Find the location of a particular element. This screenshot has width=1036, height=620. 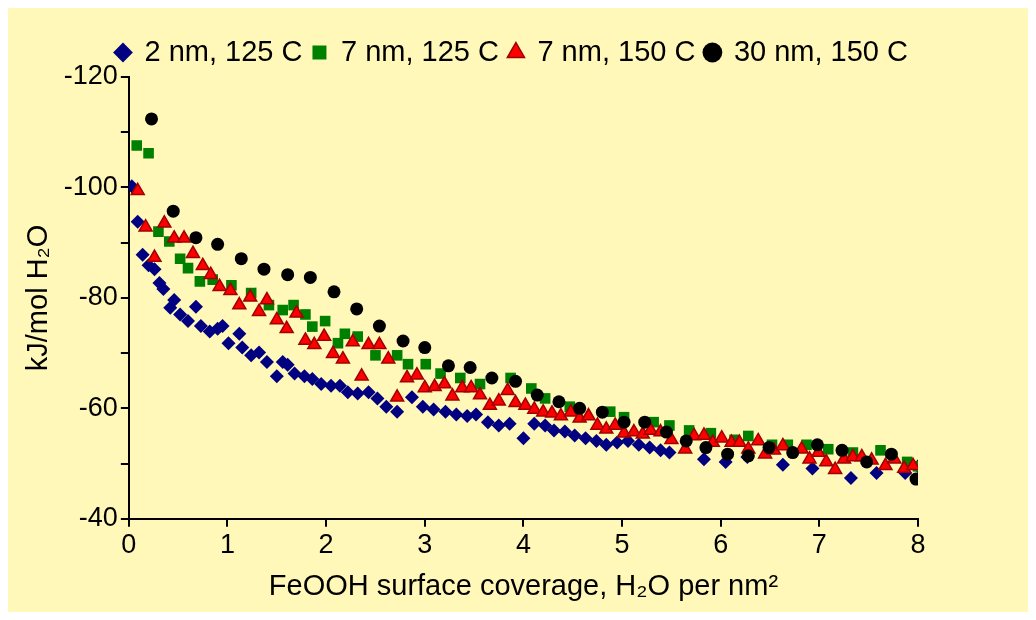

x-tick-label: 4 is located at coordinates (523, 544).